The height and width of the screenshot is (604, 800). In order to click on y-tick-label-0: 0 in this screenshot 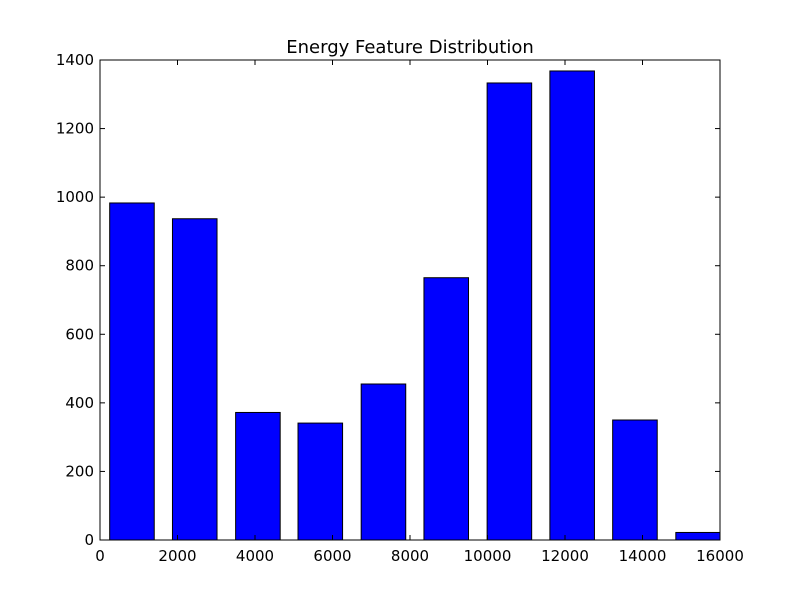, I will do `click(89, 540)`.